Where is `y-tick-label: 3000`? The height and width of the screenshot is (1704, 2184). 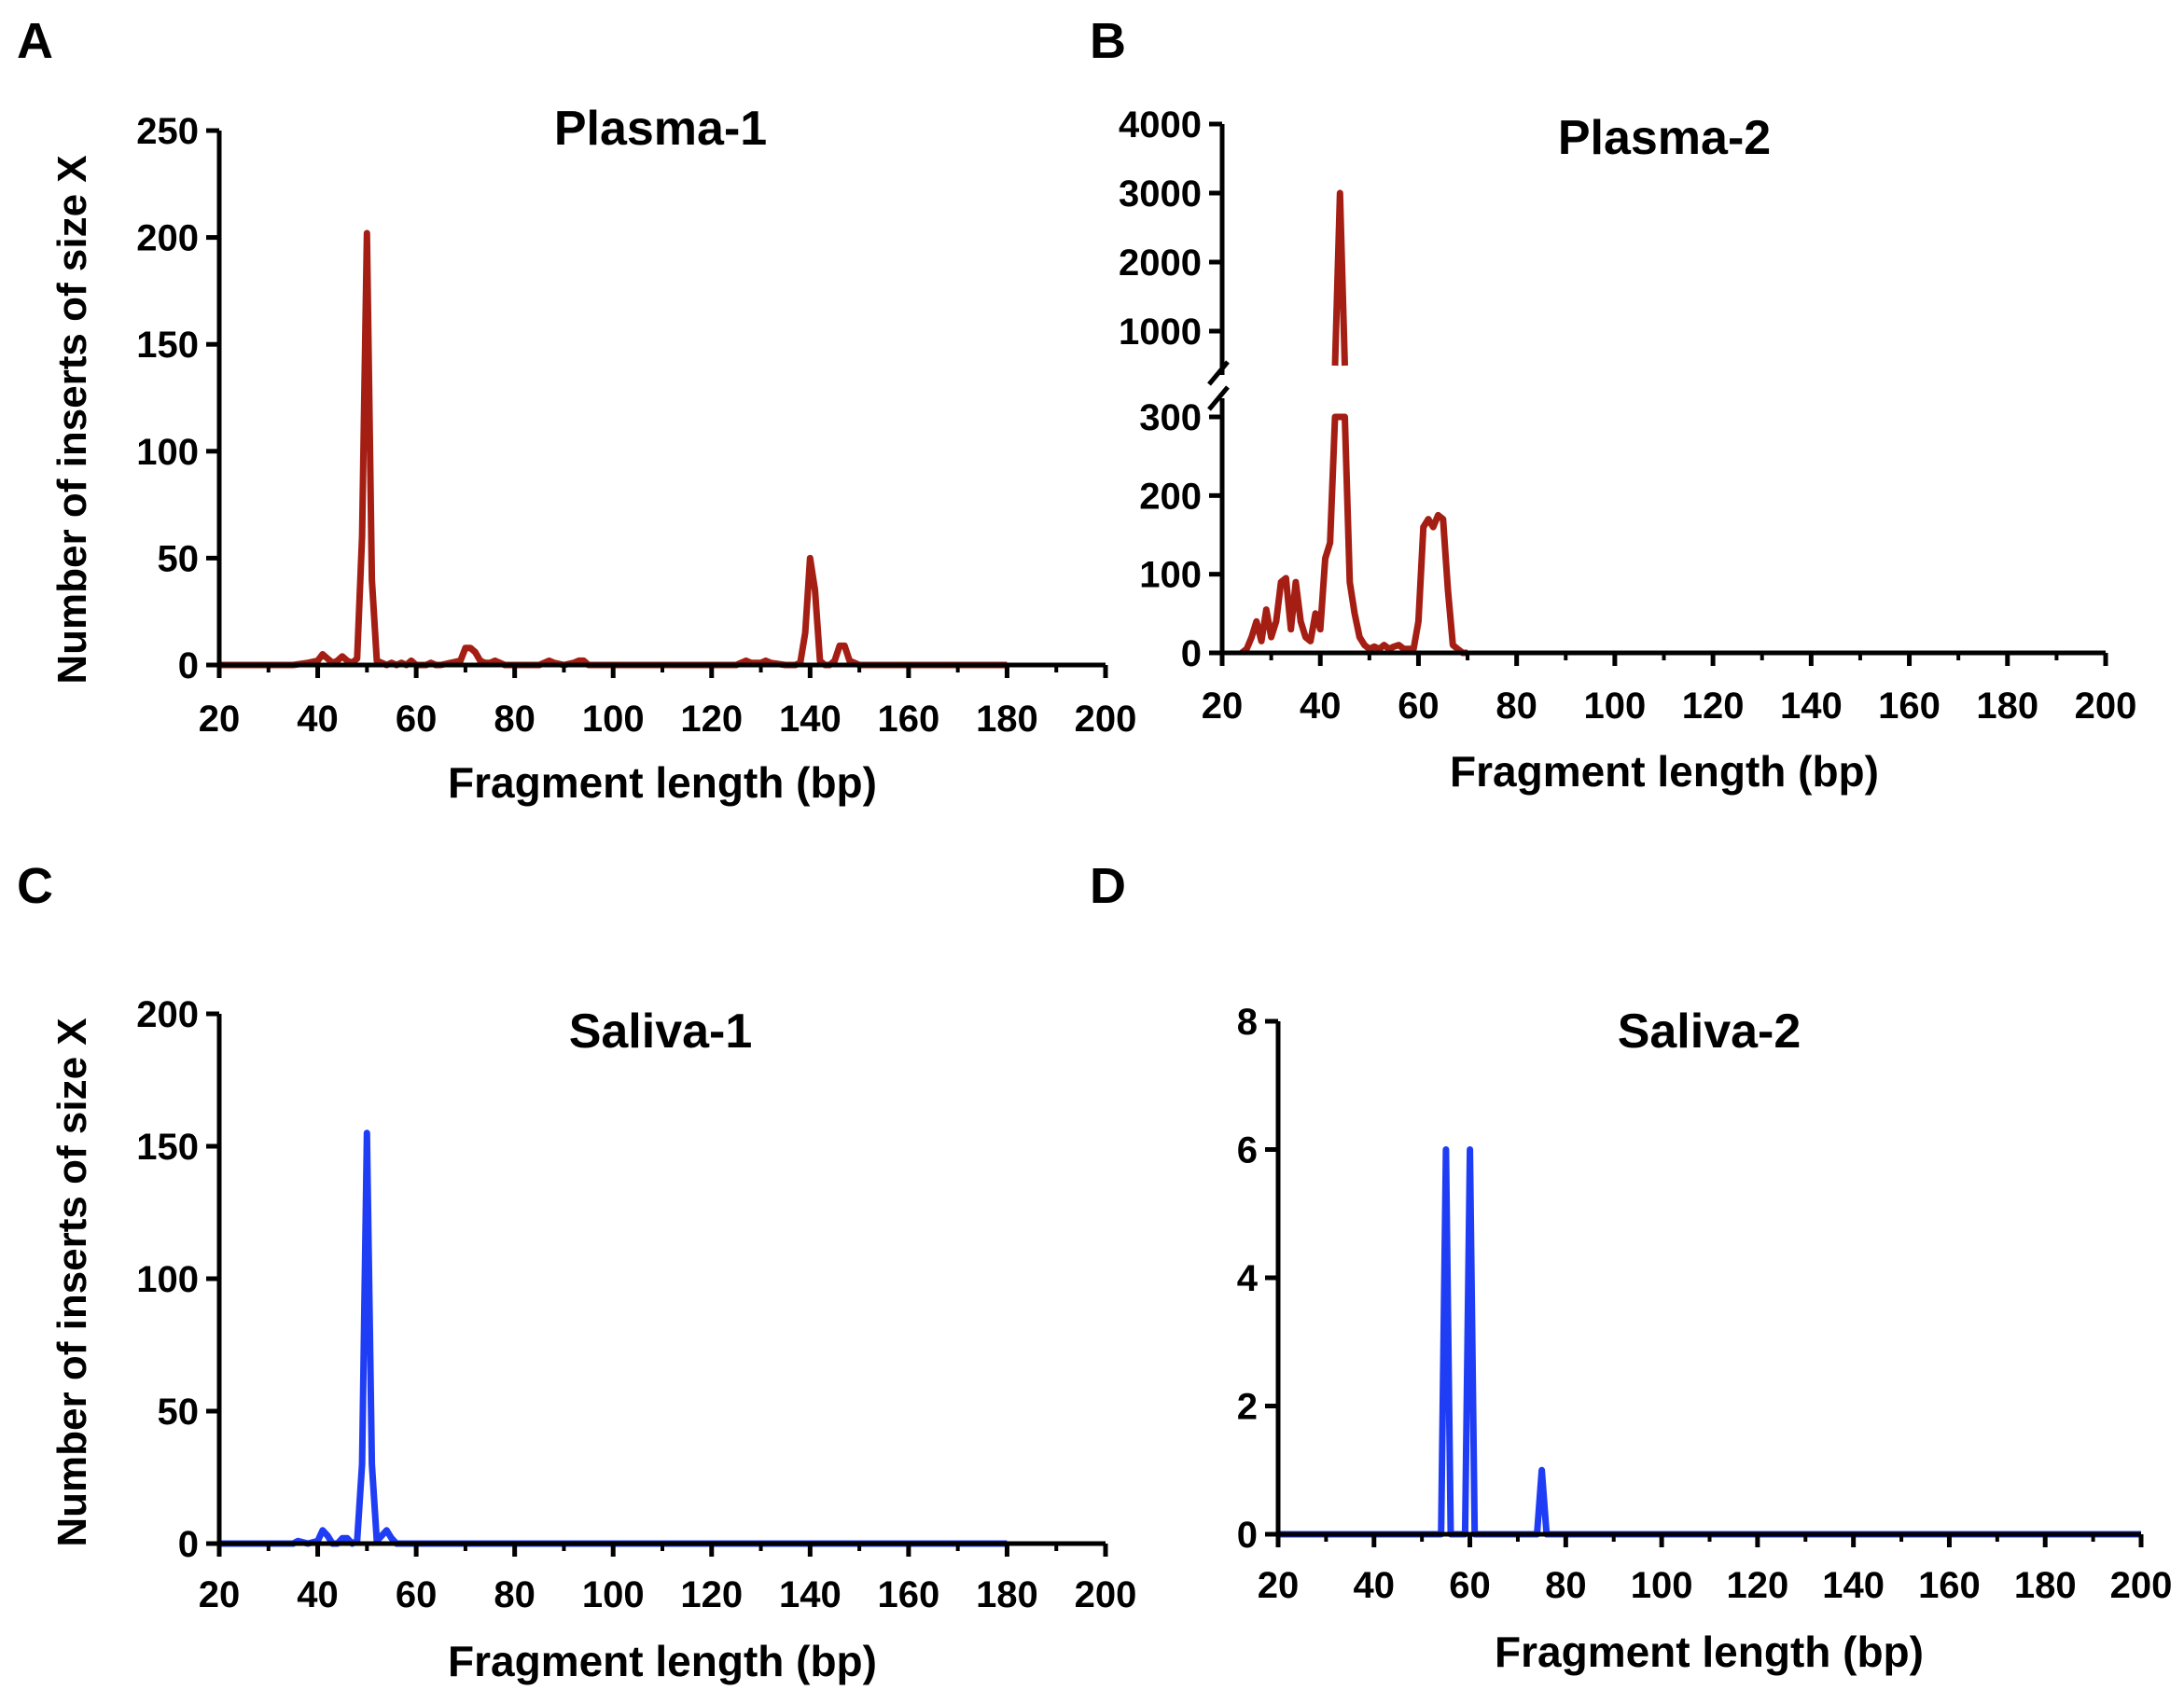 y-tick-label: 3000 is located at coordinates (1160, 194).